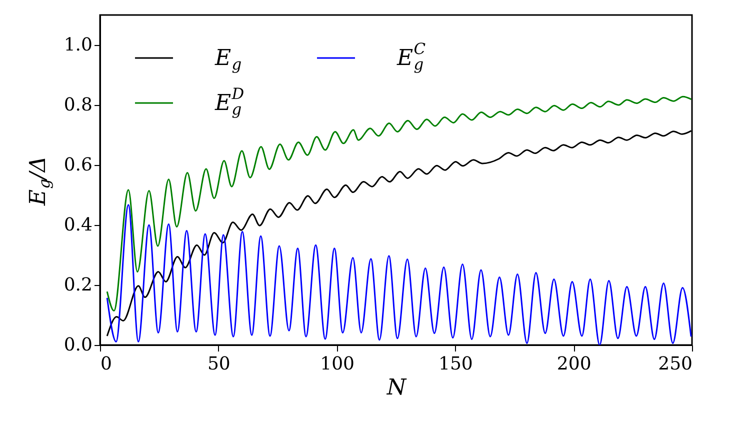 The image size is (735, 435). What do you see at coordinates (218, 364) in the screenshot?
I see `x-tick-label: 50` at bounding box center [218, 364].